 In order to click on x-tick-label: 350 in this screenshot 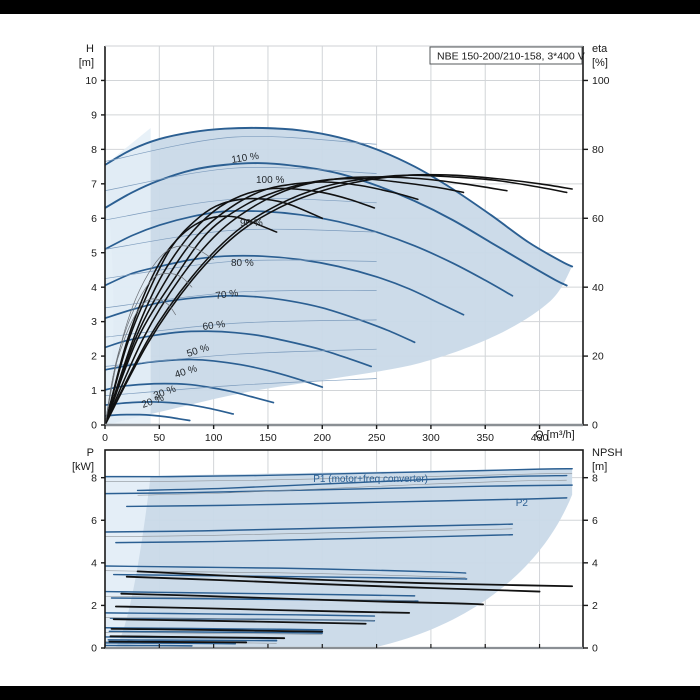, I will do `click(485, 438)`.